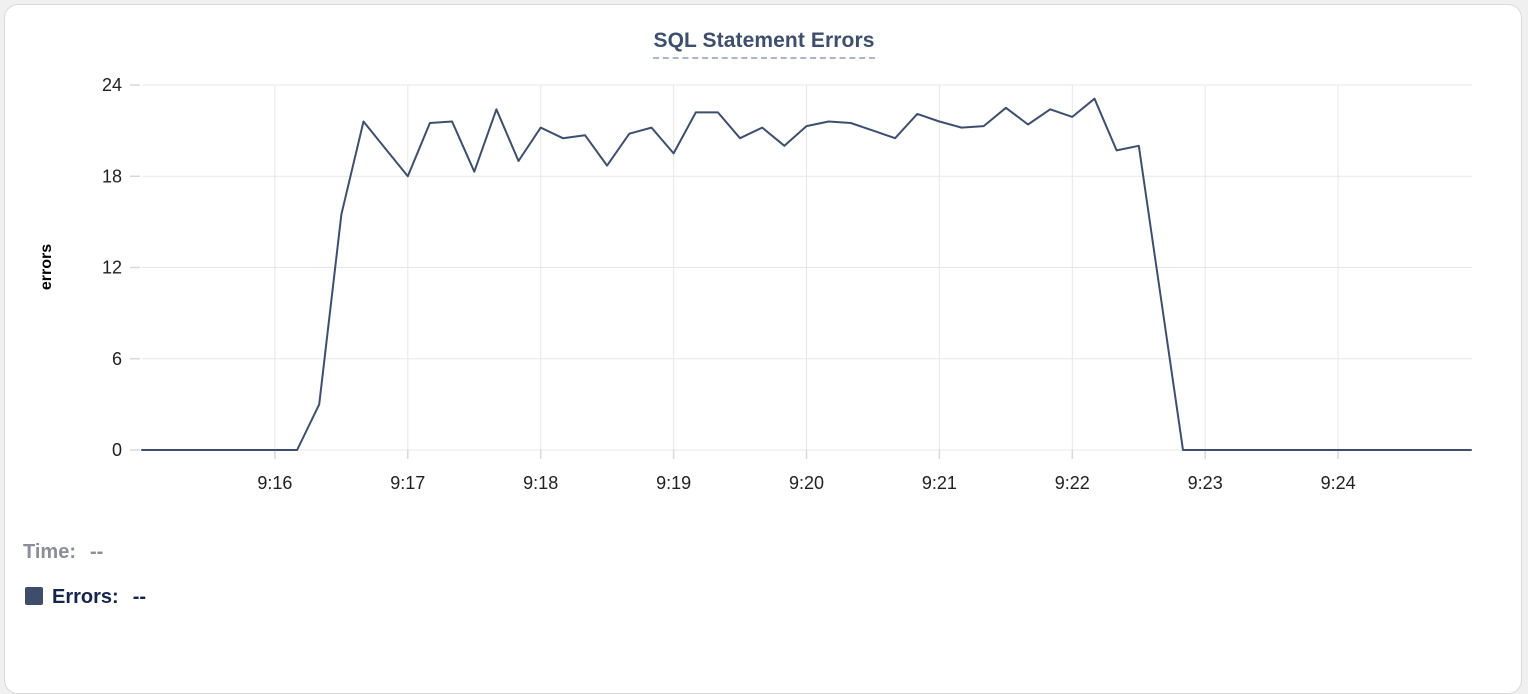 The width and height of the screenshot is (1528, 694). Describe the element at coordinates (407, 483) in the screenshot. I see `x-tick-label: 9:17` at that location.